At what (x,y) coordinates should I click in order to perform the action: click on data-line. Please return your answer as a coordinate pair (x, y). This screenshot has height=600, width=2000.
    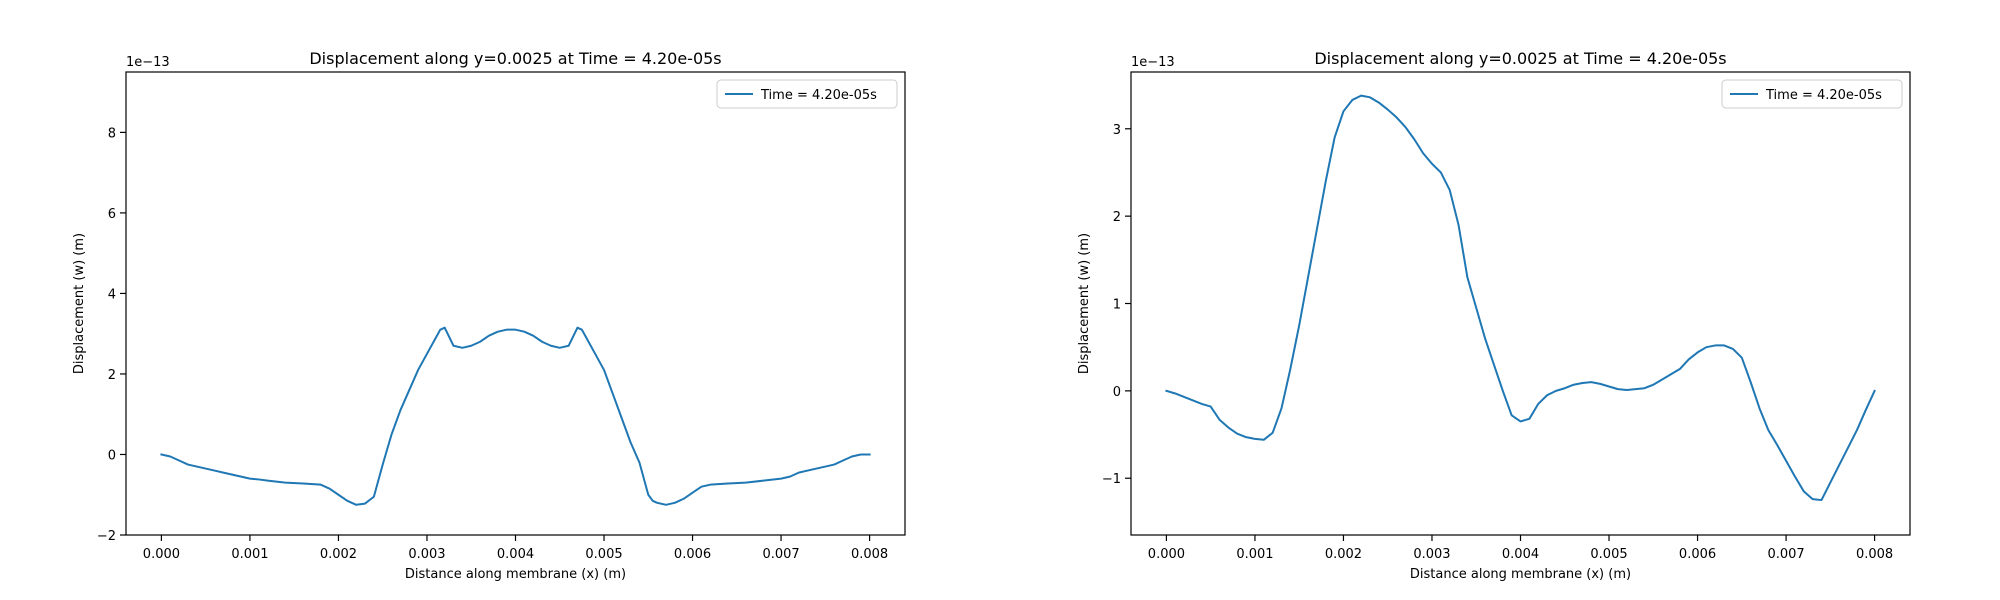
    Looking at the image, I should click on (515, 416).